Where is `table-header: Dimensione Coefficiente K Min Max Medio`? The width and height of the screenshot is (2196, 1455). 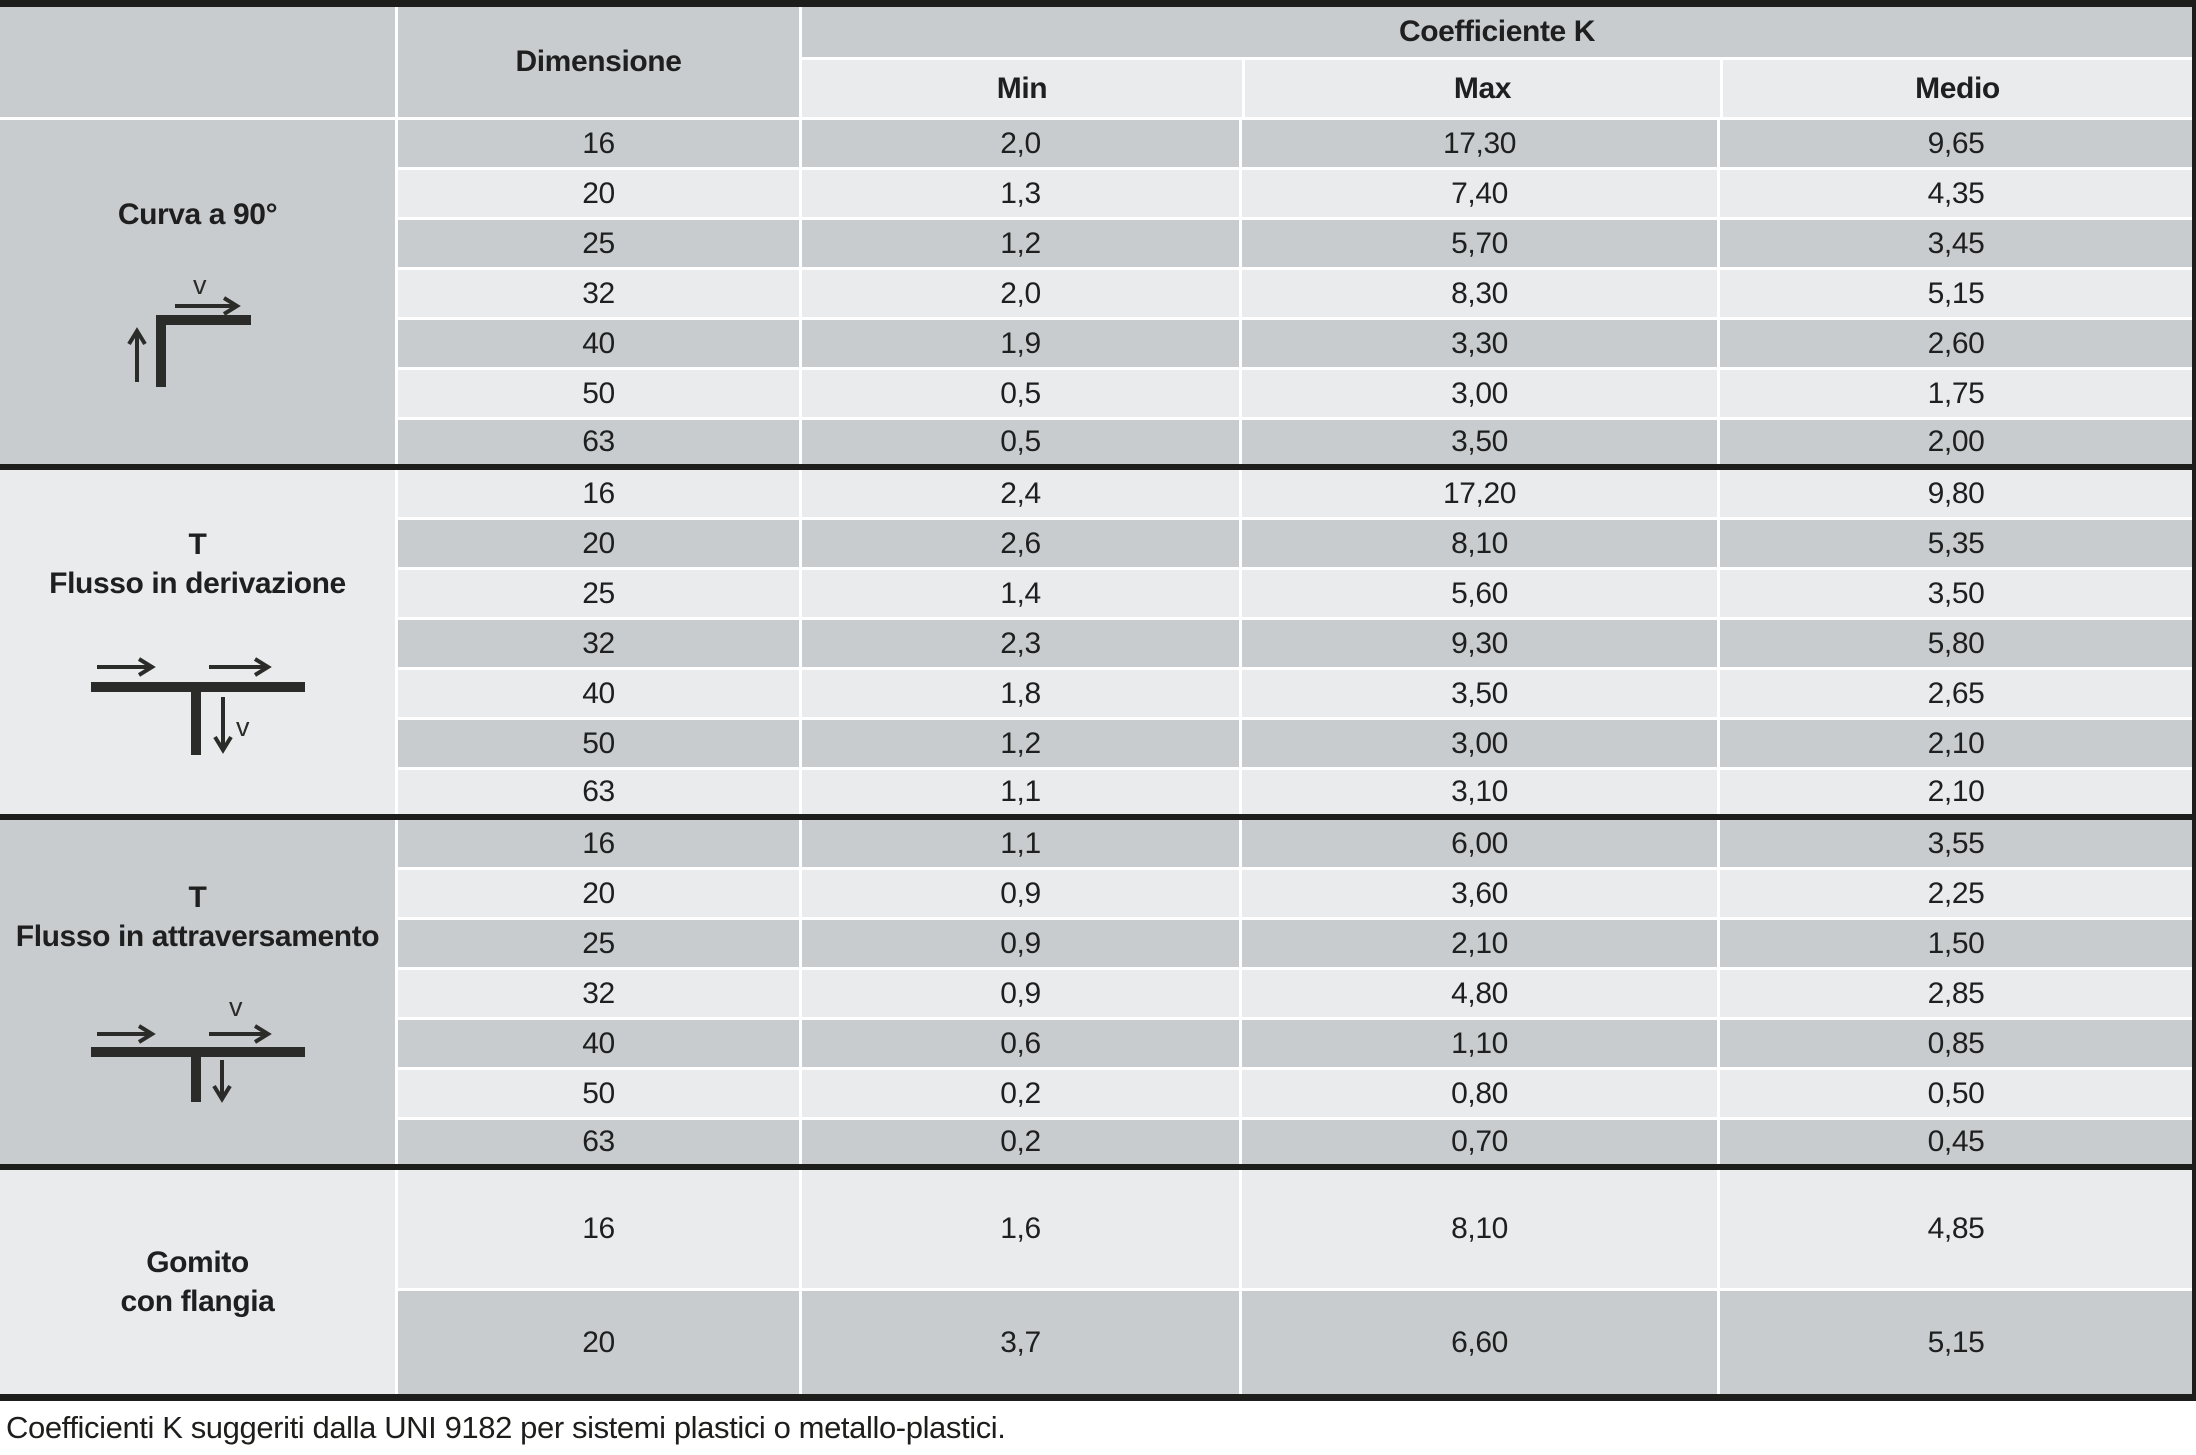 table-header: Dimensione Coefficiente K Min Max Medio is located at coordinates (1096, 63).